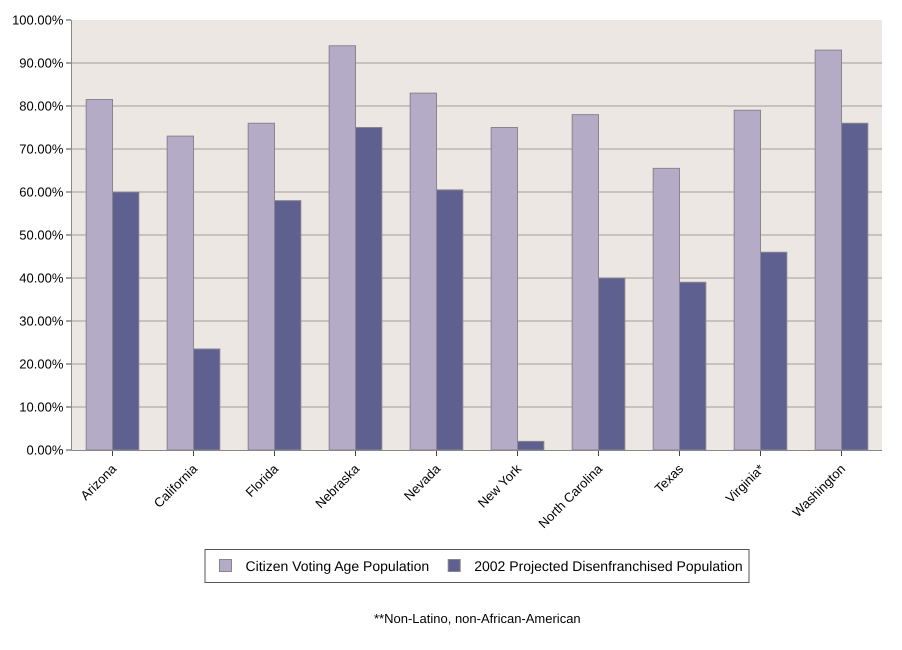 This screenshot has height=650, width=902. What do you see at coordinates (41, 149) in the screenshot?
I see `y-tick-label: 70.00%` at bounding box center [41, 149].